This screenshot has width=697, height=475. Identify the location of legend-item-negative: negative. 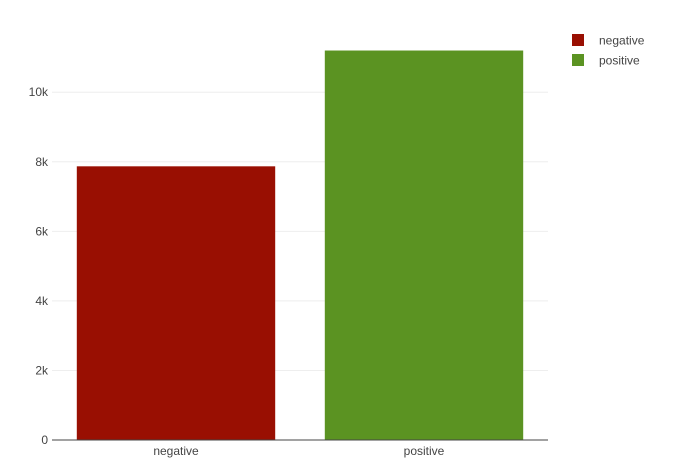
(608, 41).